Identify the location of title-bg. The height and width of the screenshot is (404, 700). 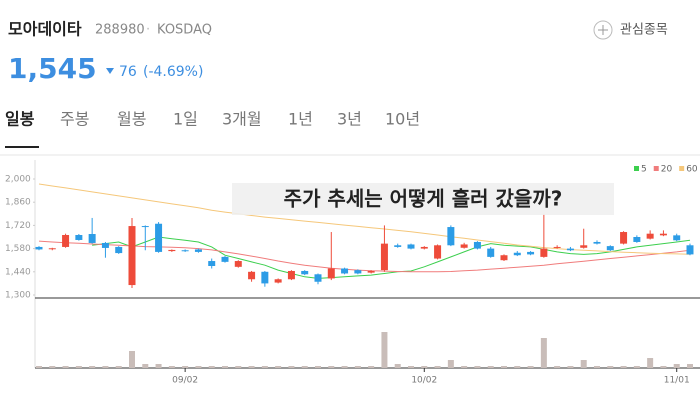
(423, 199).